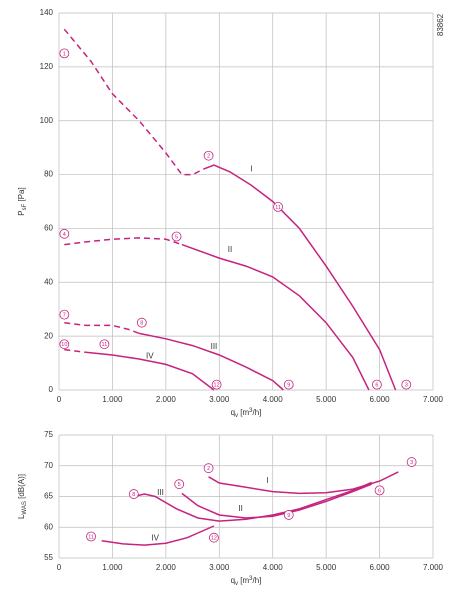  What do you see at coordinates (166, 567) in the screenshot?
I see `x-tick-label: 2.000` at bounding box center [166, 567].